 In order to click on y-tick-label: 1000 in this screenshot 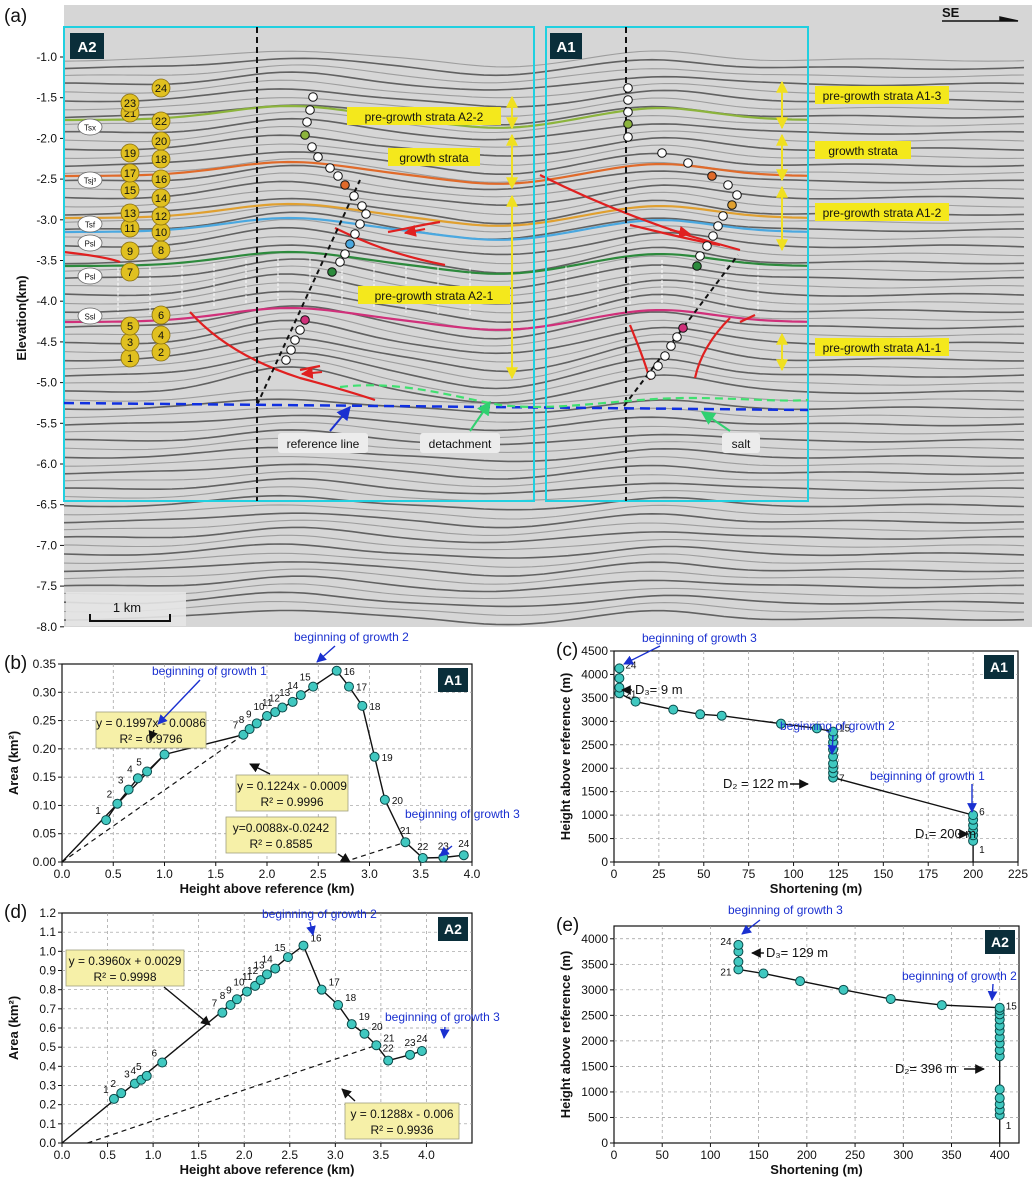, I will do `click(594, 1092)`.